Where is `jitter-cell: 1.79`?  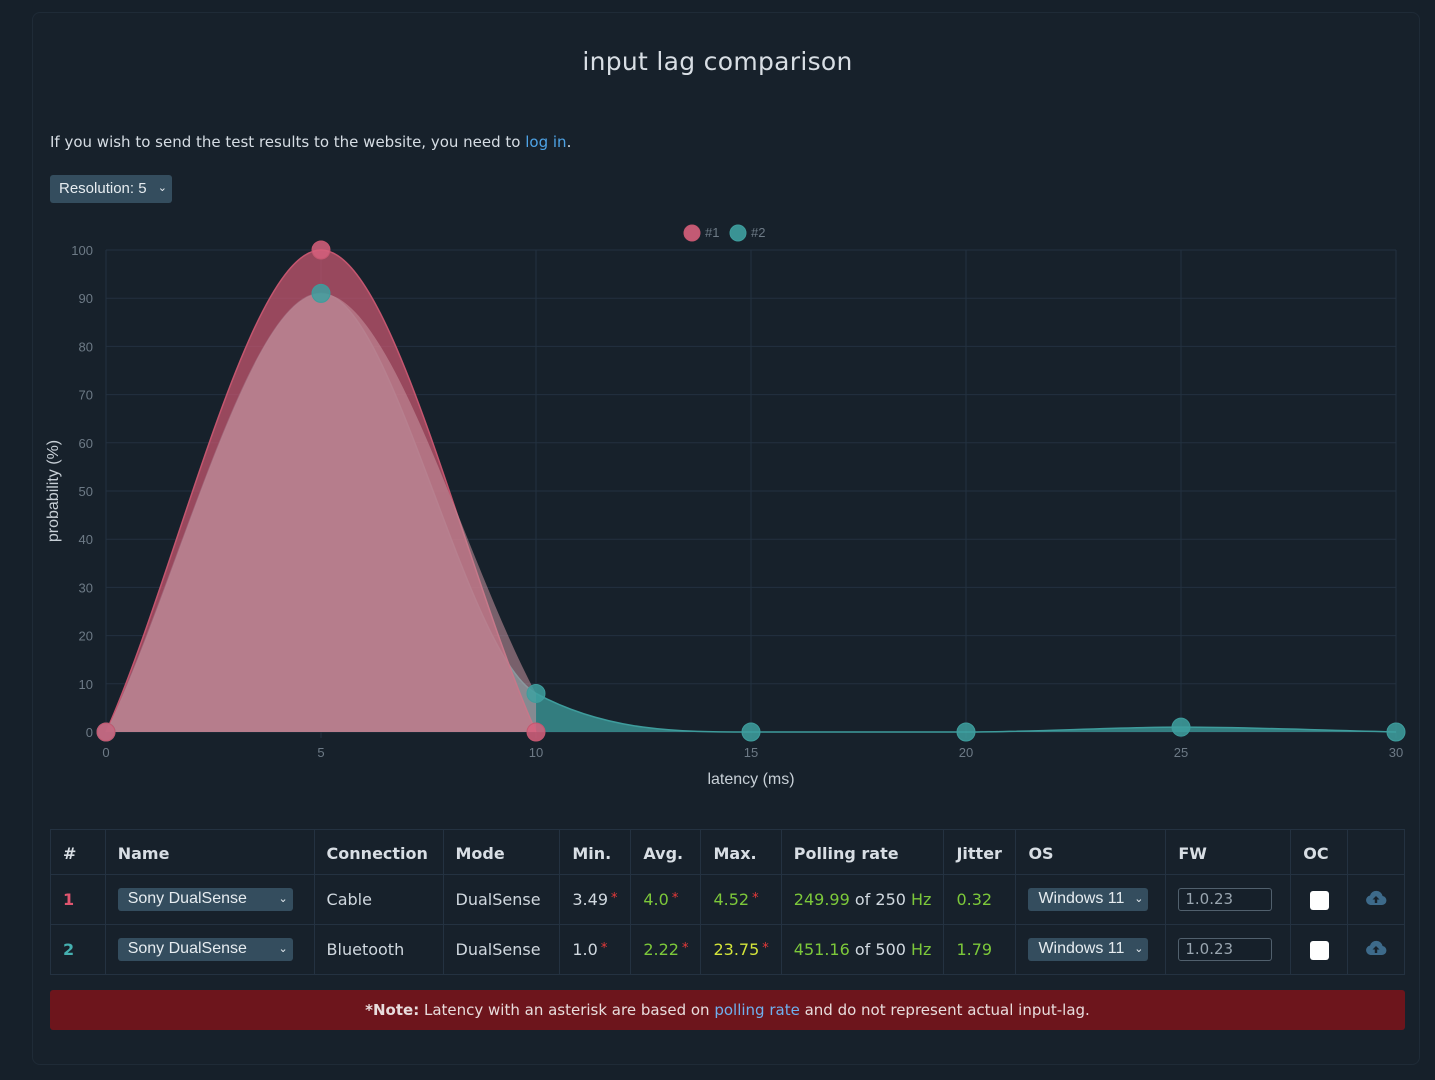 jitter-cell: 1.79 is located at coordinates (980, 949).